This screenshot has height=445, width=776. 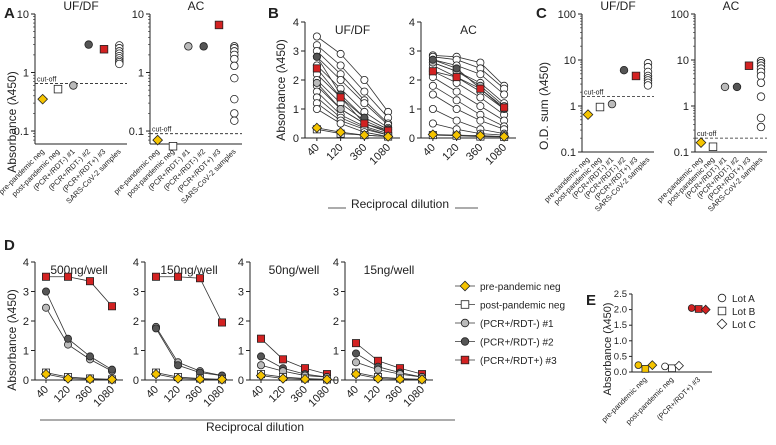 What do you see at coordinates (12, 339) in the screenshot?
I see `panel-d-ylabel: Absorbance (λ450)` at bounding box center [12, 339].